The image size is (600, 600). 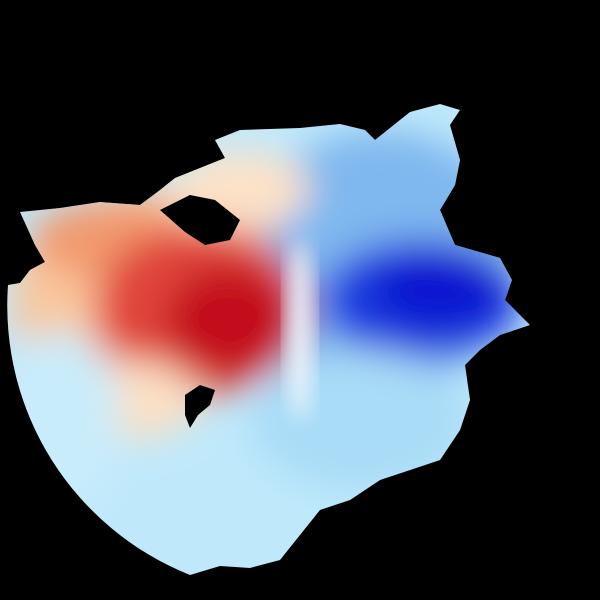 I want to click on no-data-gap, so click(x=200, y=220).